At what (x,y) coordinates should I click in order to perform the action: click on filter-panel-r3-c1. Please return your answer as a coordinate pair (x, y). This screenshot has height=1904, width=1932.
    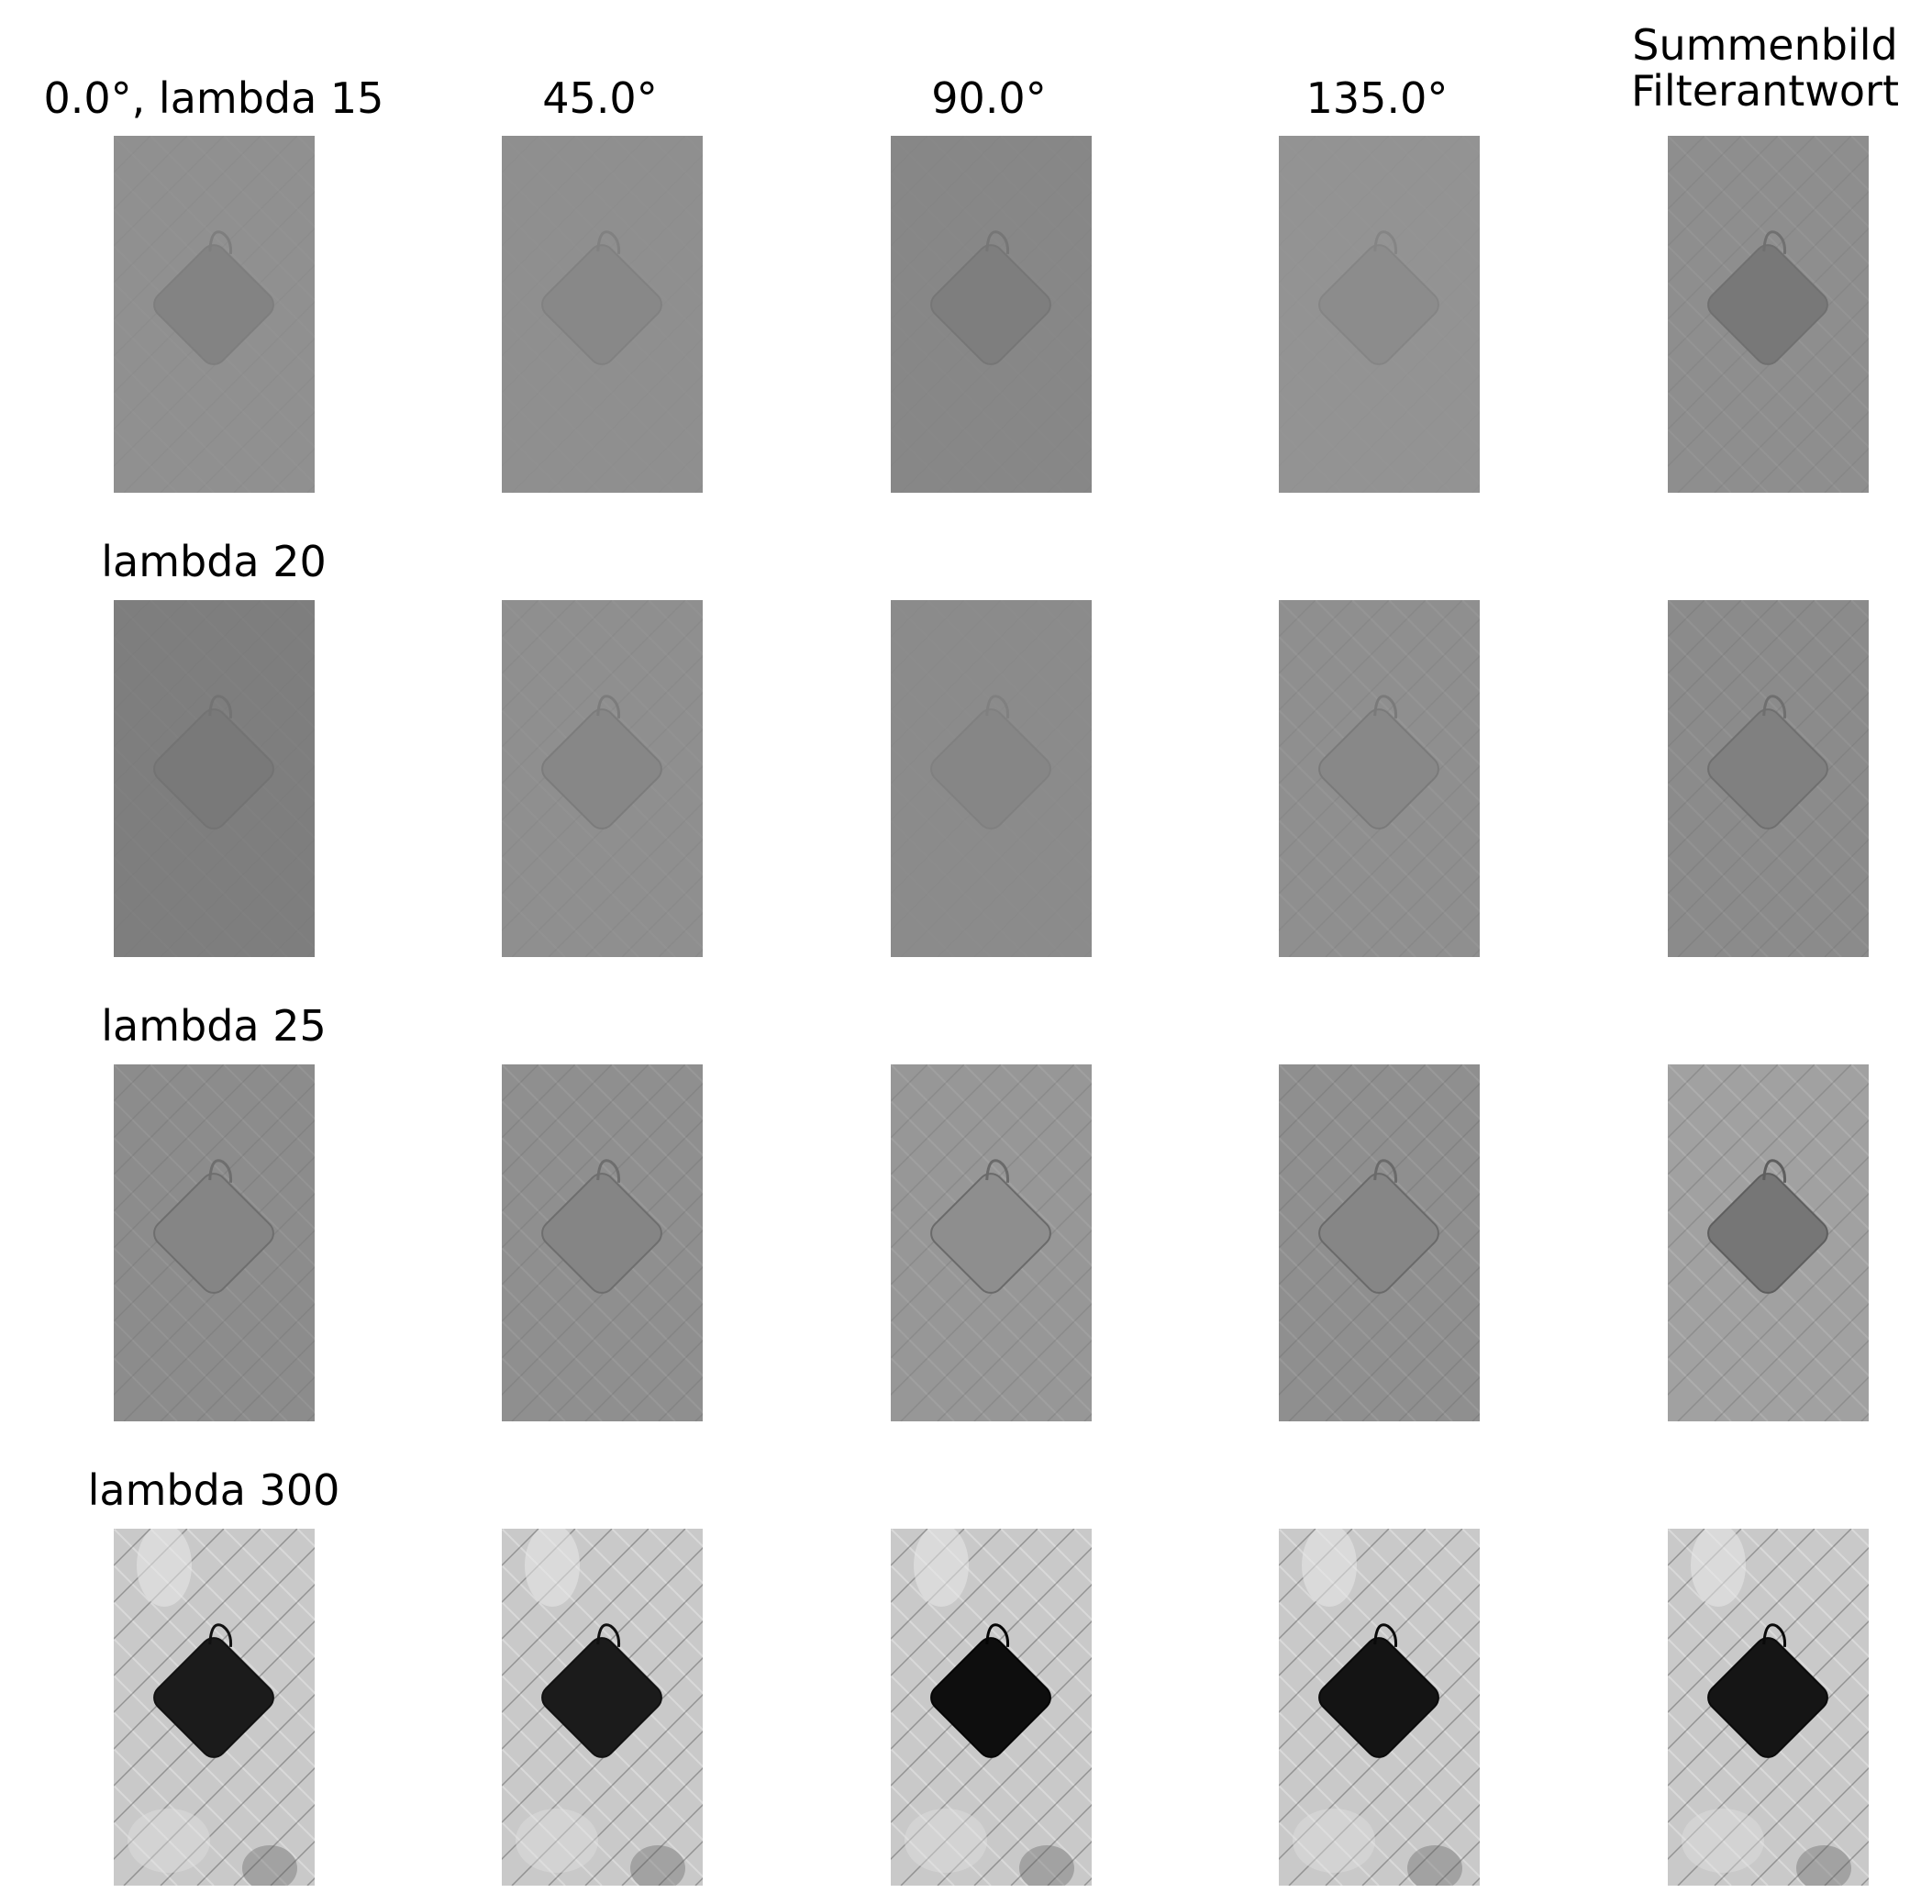
    Looking at the image, I should click on (602, 1707).